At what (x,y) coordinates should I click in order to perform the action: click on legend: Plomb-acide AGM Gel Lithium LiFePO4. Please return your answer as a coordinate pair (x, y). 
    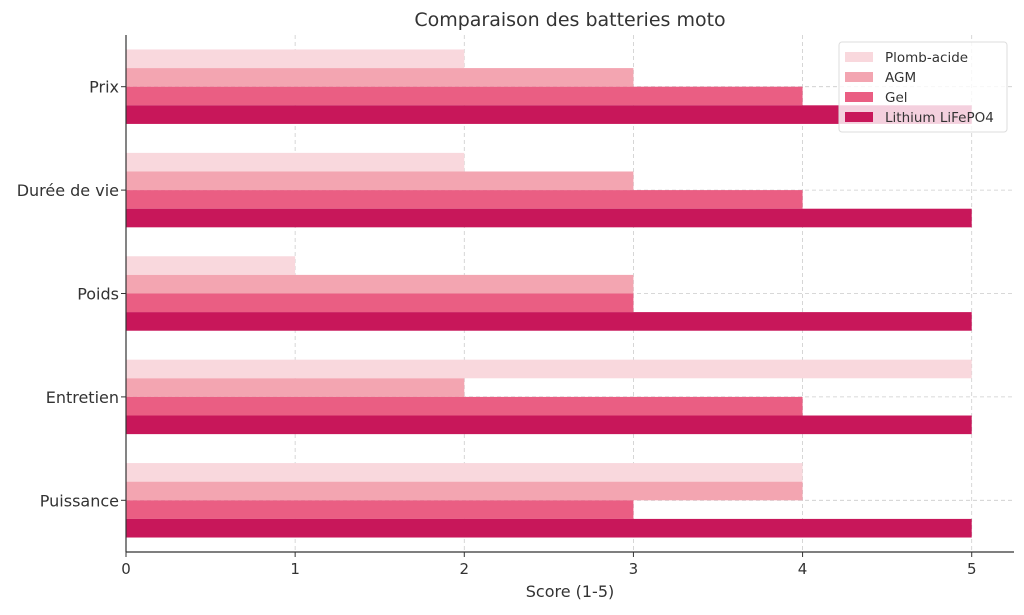
    Looking at the image, I should click on (923, 87).